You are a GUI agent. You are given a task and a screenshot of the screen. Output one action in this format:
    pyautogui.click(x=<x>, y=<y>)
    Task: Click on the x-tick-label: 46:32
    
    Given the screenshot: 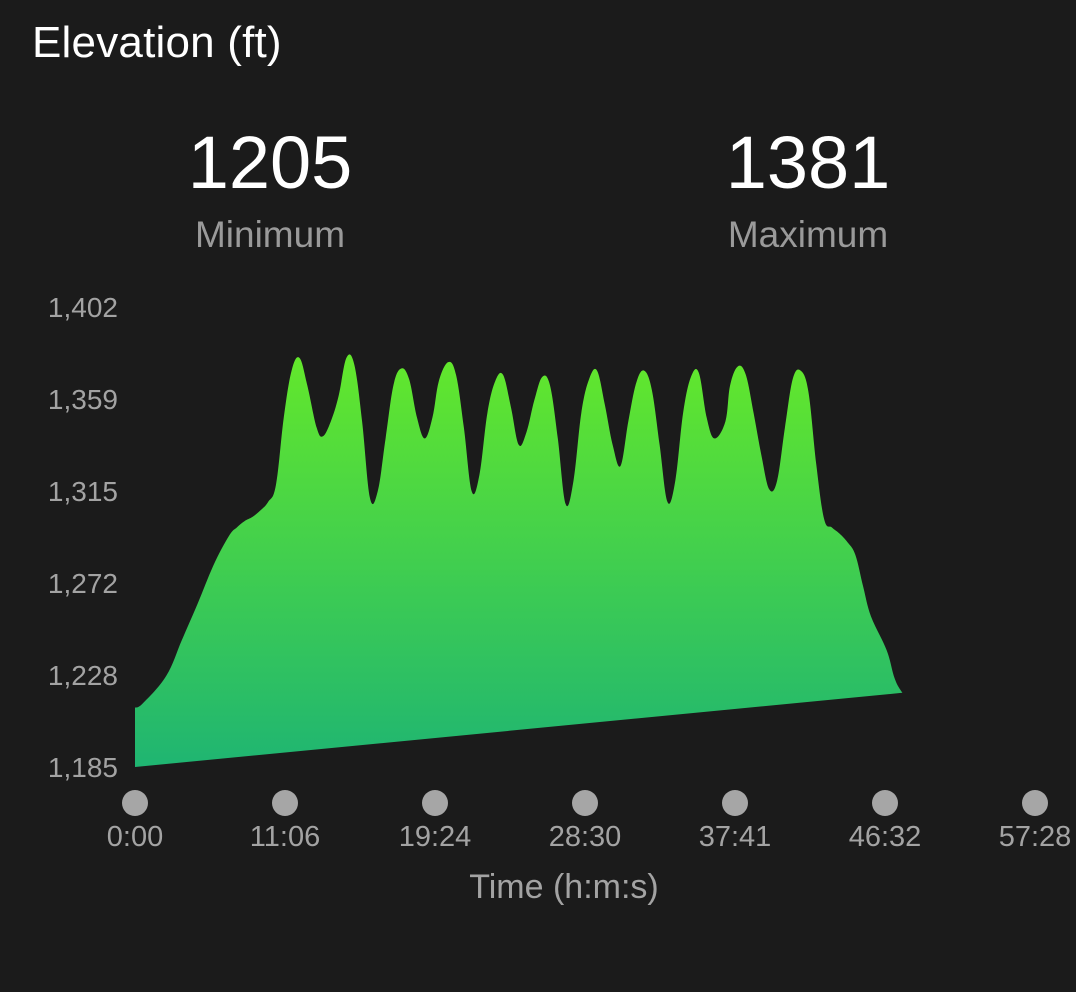 What is the action you would take?
    pyautogui.click(x=885, y=837)
    